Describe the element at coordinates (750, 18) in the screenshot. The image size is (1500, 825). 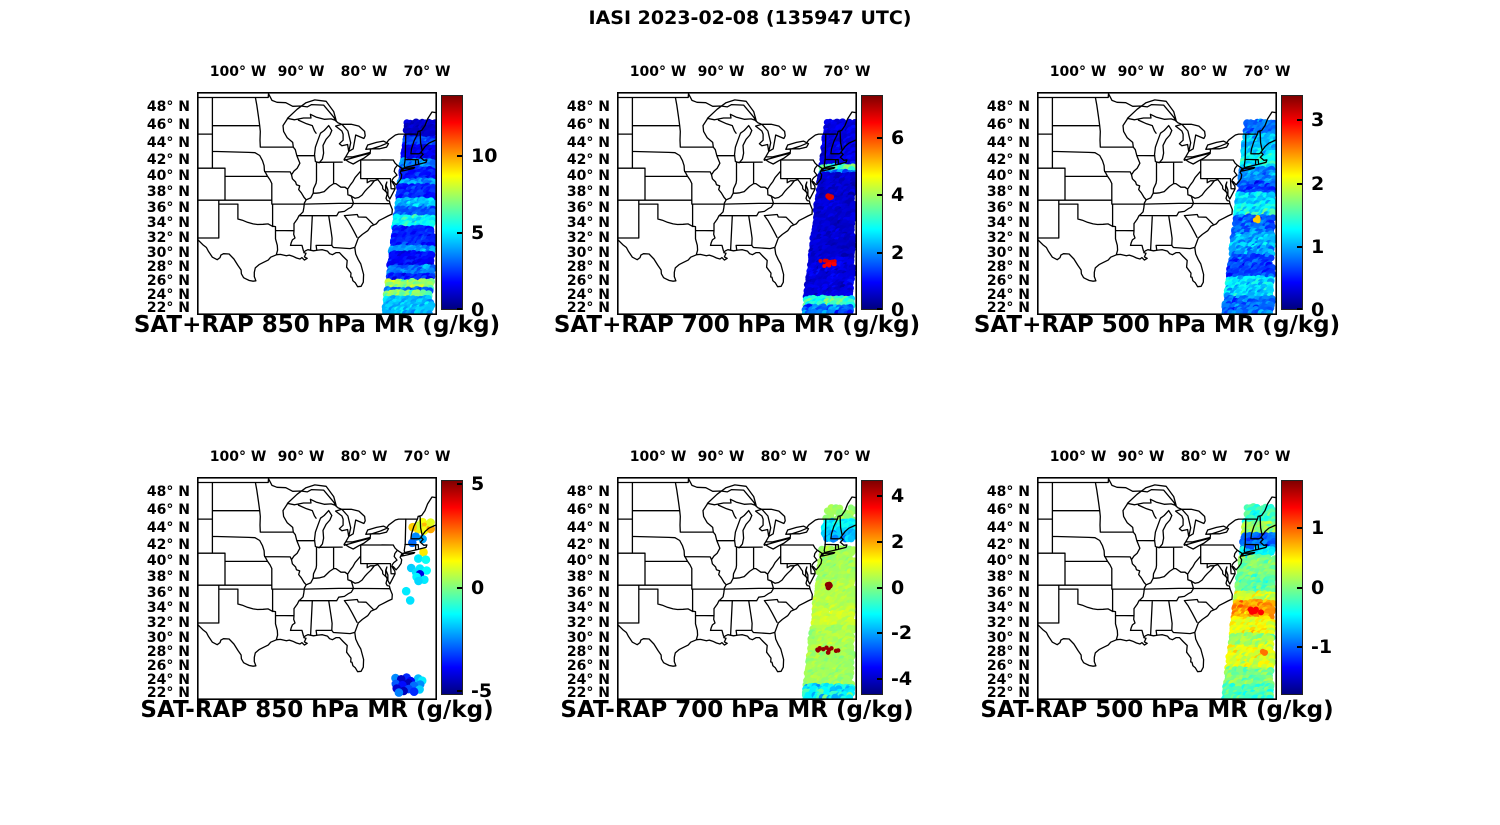
I see `figure-title: IASI 2023-02-08 (135947 UTC)` at that location.